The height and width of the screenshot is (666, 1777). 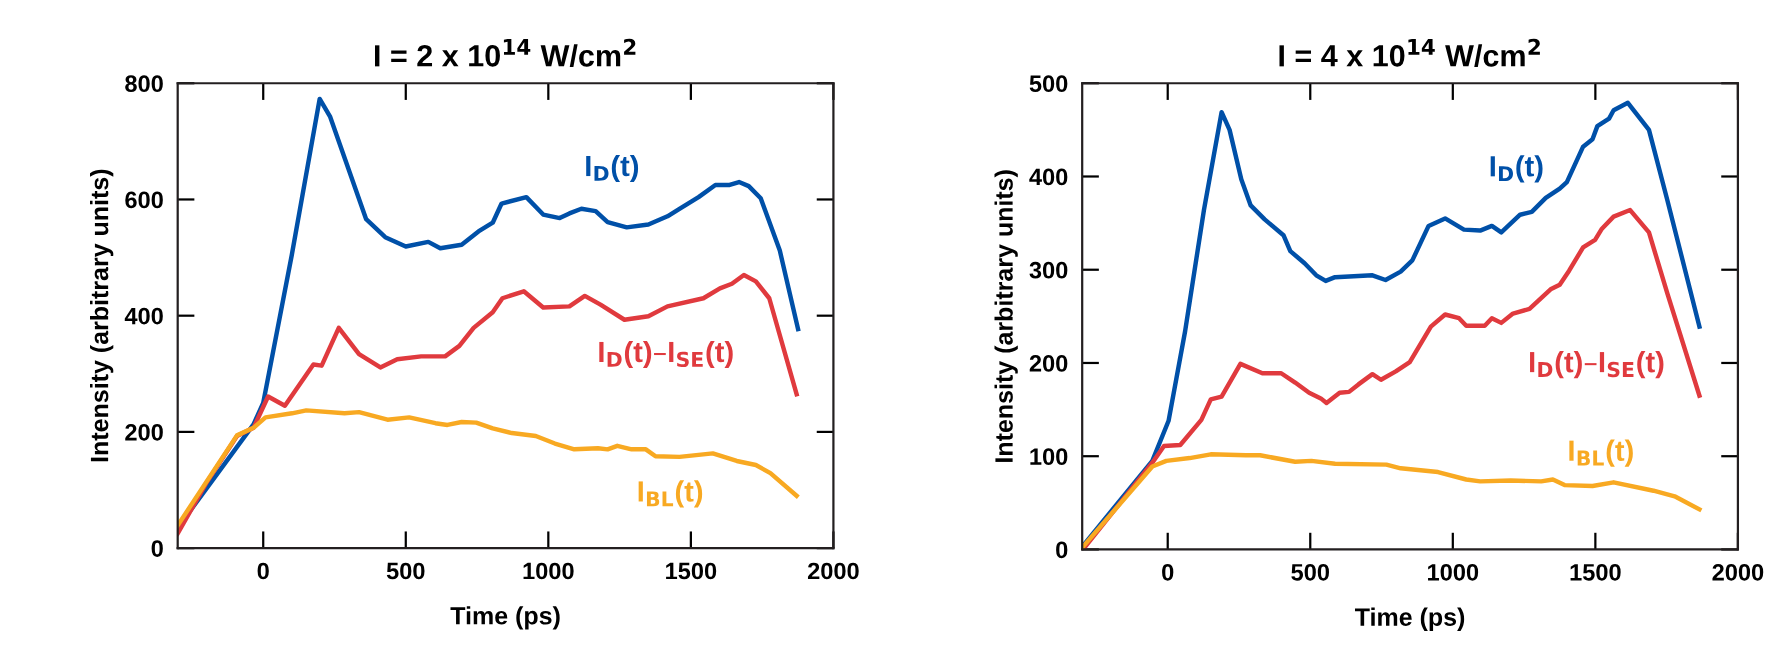 What do you see at coordinates (488, 468) in the screenshot?
I see `line-series` at bounding box center [488, 468].